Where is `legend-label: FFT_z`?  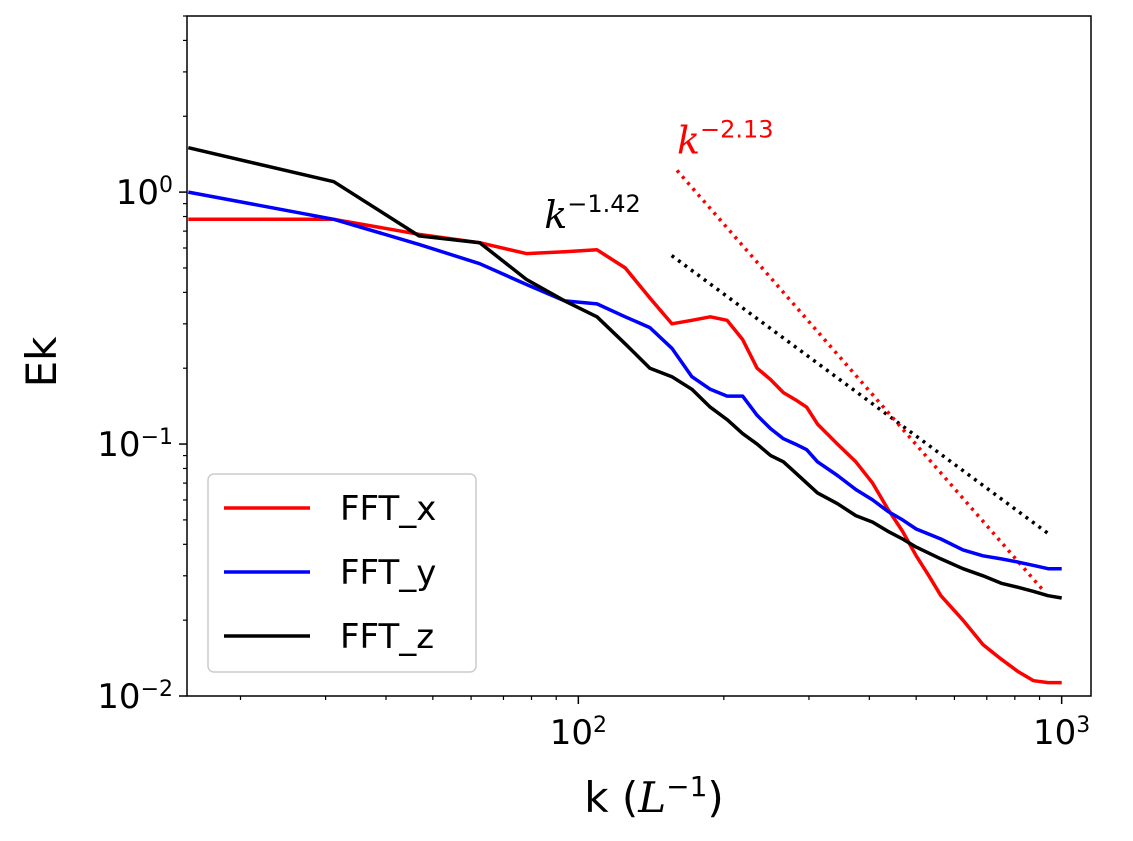
legend-label: FFT_z is located at coordinates (387, 637).